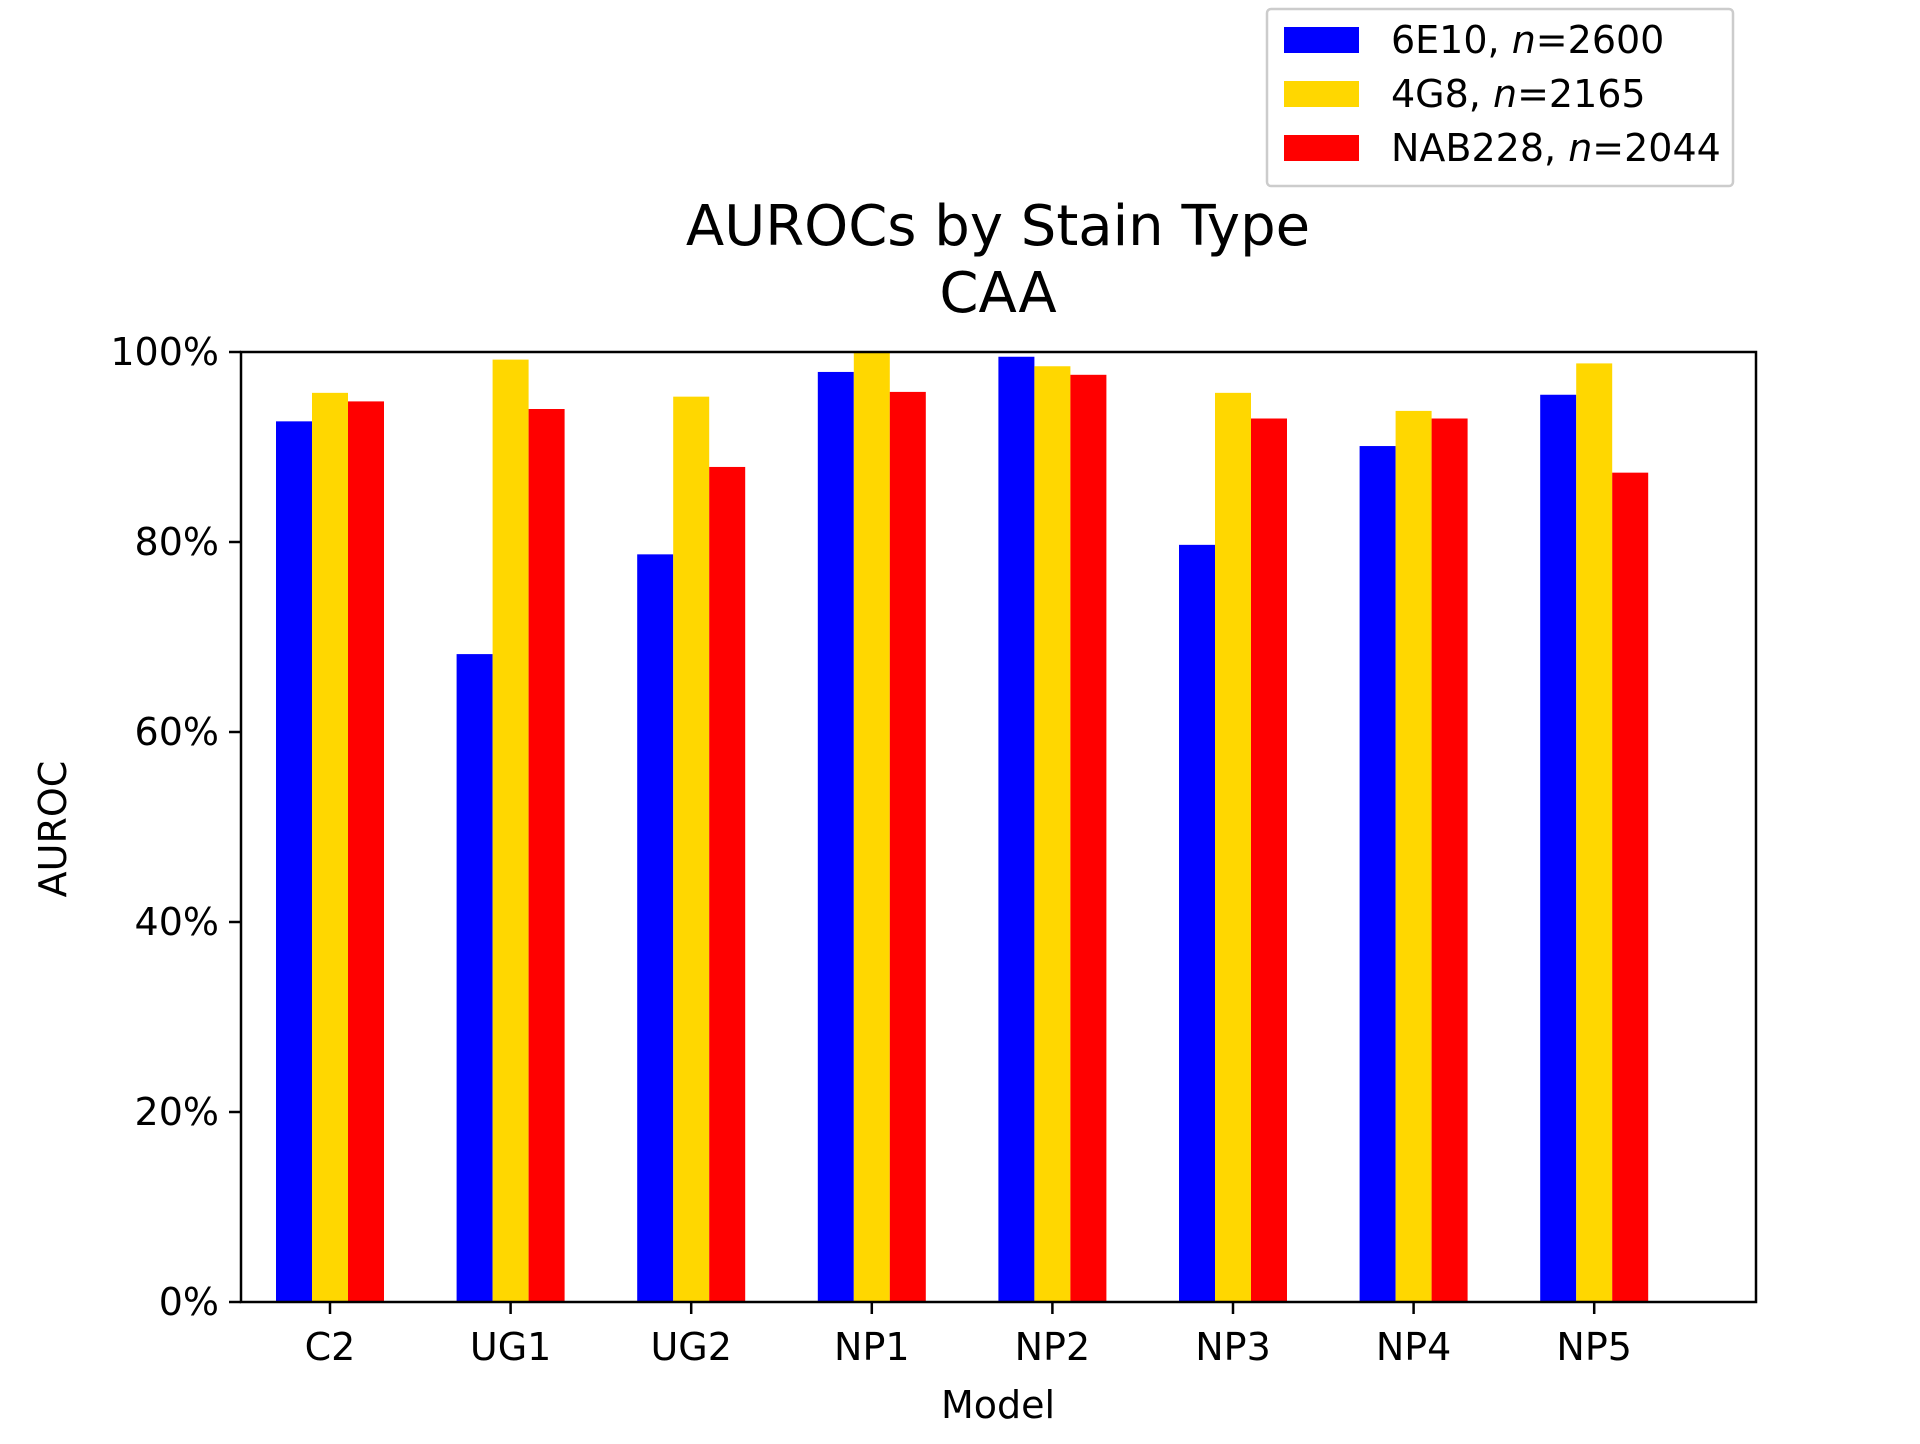 The image size is (1920, 1444). Describe the element at coordinates (1594, 1347) in the screenshot. I see `x-tick-label: NP5` at that location.